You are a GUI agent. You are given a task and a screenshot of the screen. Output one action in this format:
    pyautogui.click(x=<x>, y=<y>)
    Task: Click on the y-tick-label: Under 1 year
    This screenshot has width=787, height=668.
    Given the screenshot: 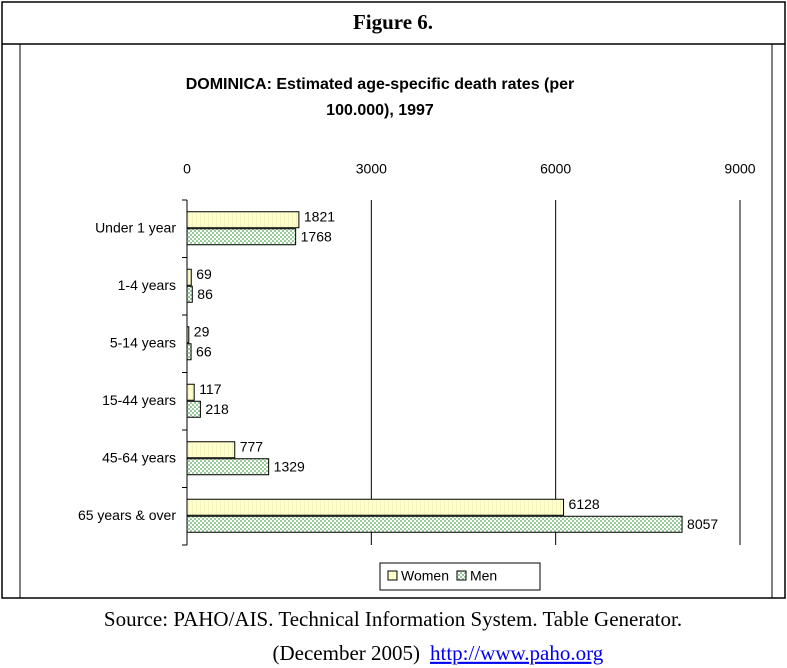 What is the action you would take?
    pyautogui.click(x=135, y=227)
    